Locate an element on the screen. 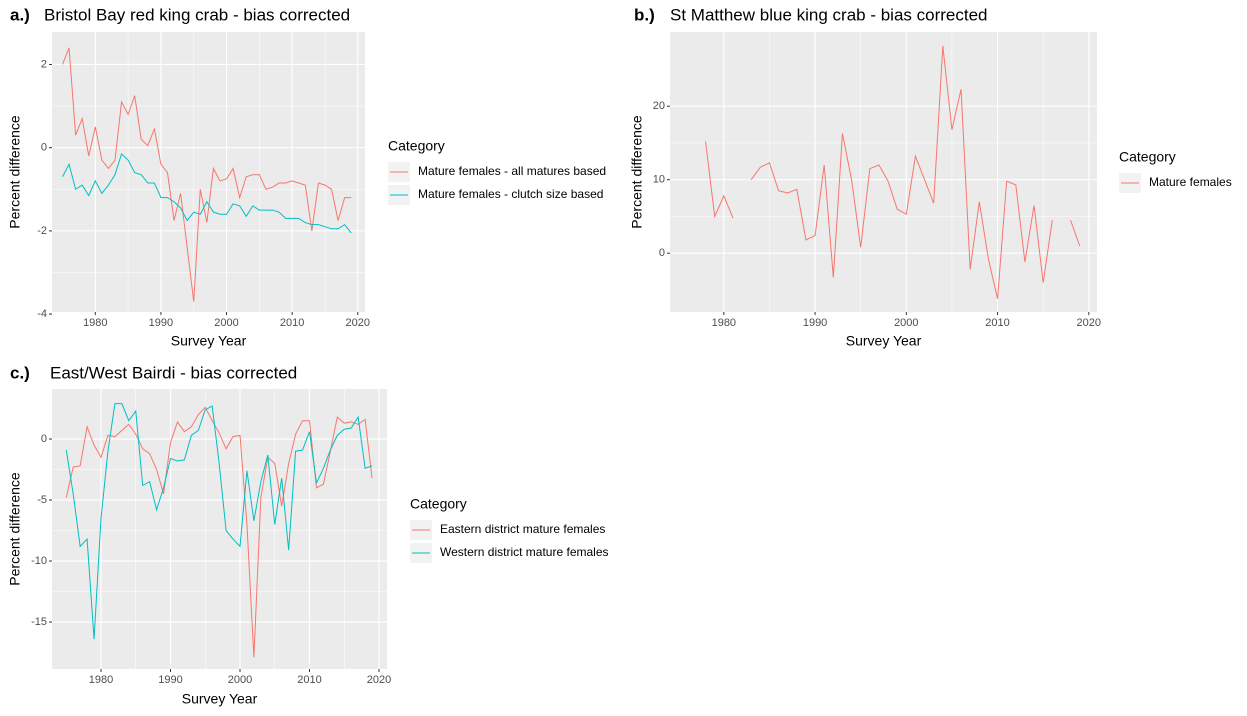  panel-label: c.) is located at coordinates (20, 372).